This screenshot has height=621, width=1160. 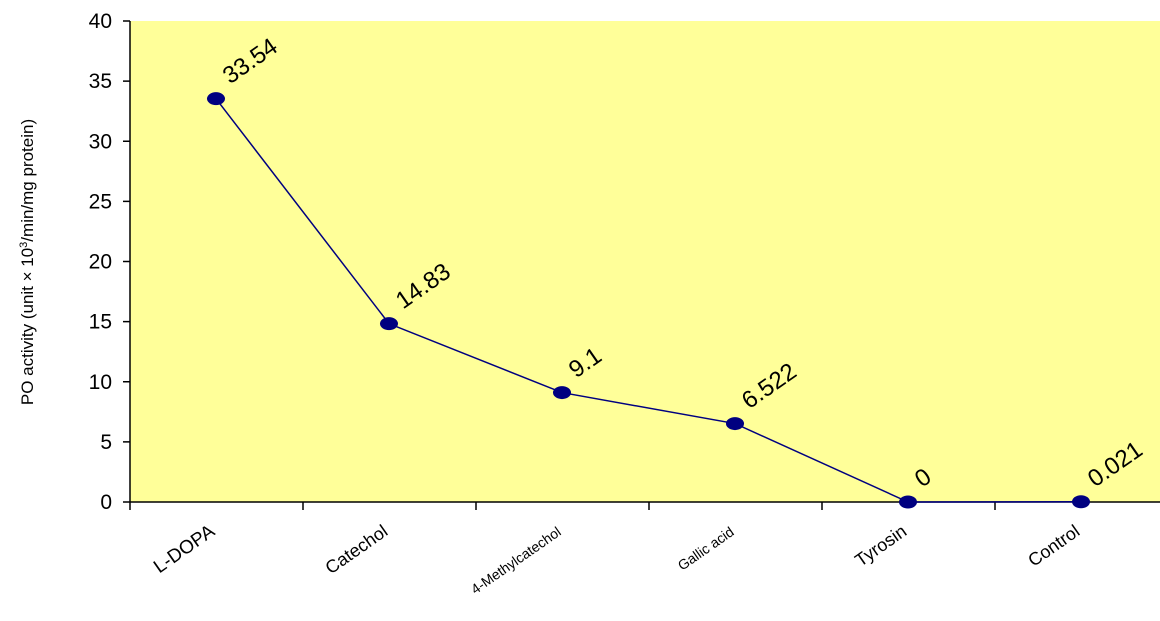 I want to click on y-axis-label: PO activity (unit × 103/min/mg protein), so click(x=27, y=262).